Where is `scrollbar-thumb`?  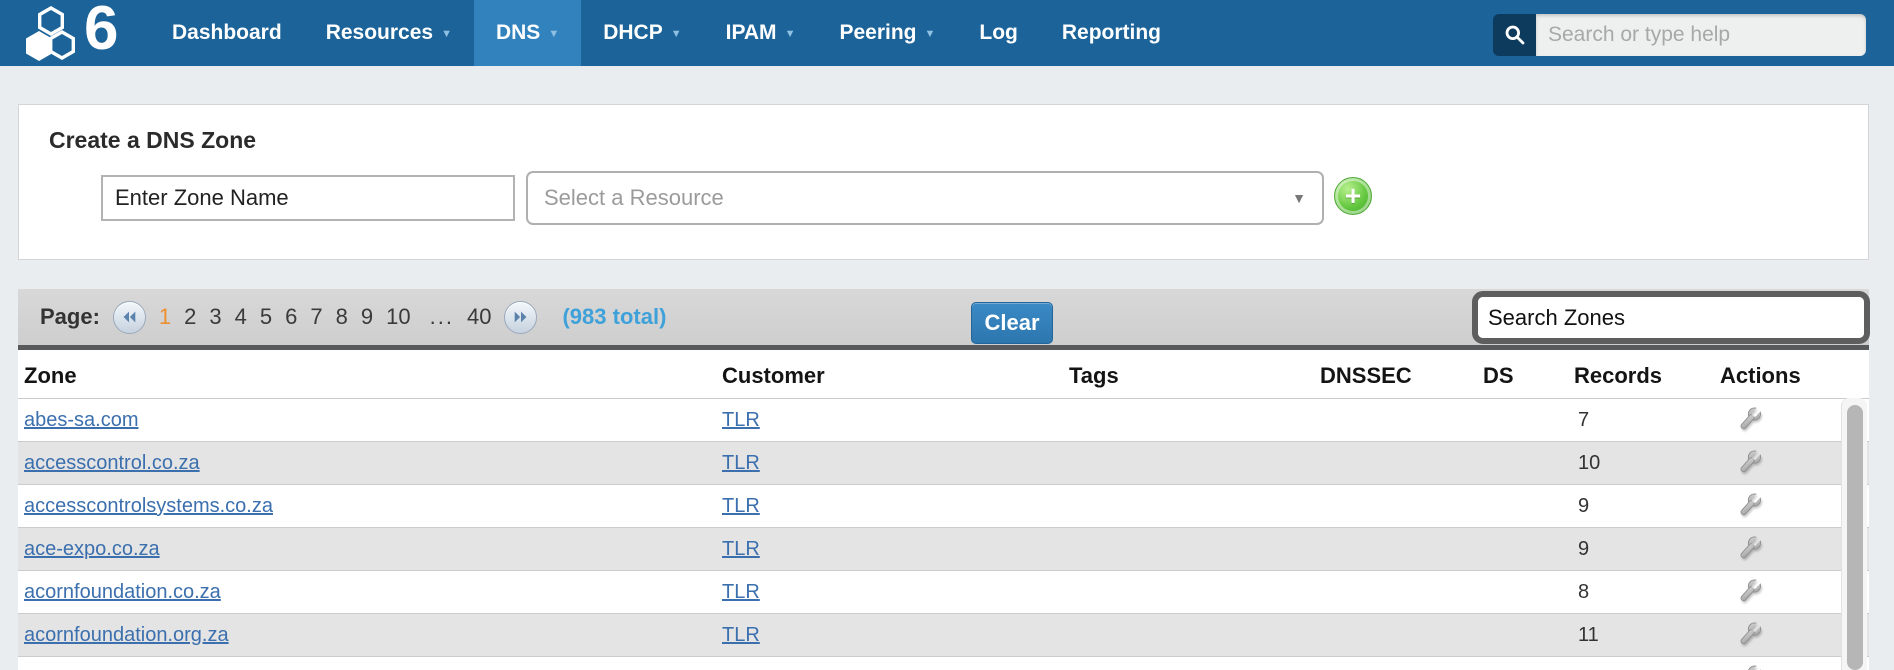 scrollbar-thumb is located at coordinates (1855, 537).